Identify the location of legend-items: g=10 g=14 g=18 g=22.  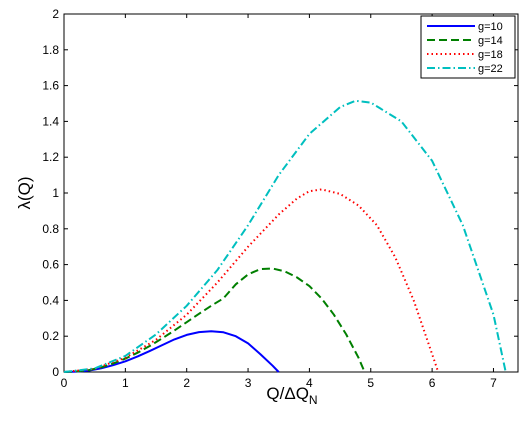
(465, 48).